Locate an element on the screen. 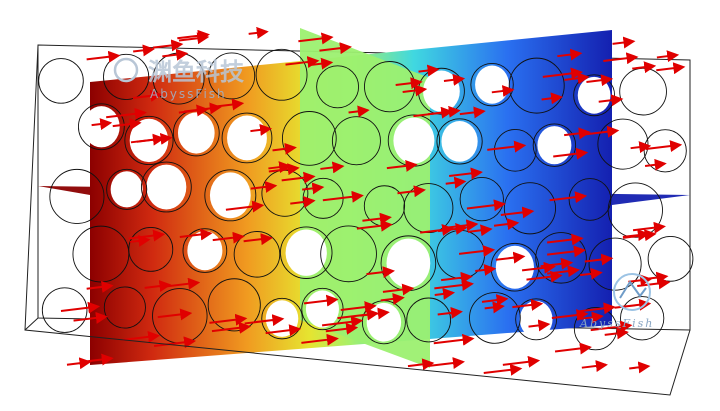 The width and height of the screenshot is (720, 411). watermark-icon is located at coordinates (126, 70).